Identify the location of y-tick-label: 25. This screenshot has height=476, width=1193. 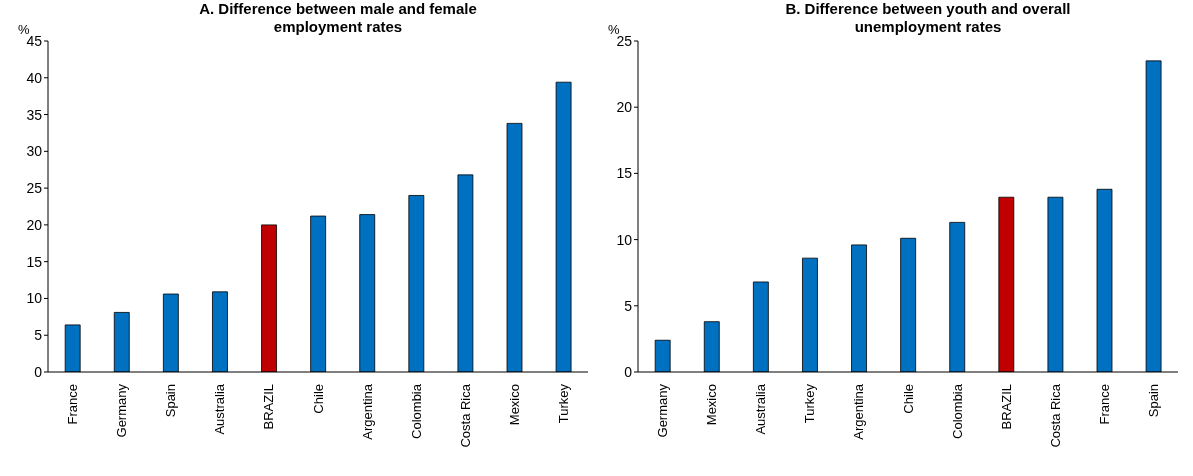
(34, 188).